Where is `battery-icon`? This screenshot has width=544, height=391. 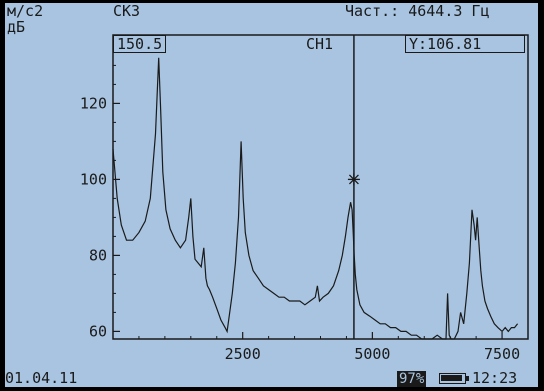 battery-icon is located at coordinates (452, 378).